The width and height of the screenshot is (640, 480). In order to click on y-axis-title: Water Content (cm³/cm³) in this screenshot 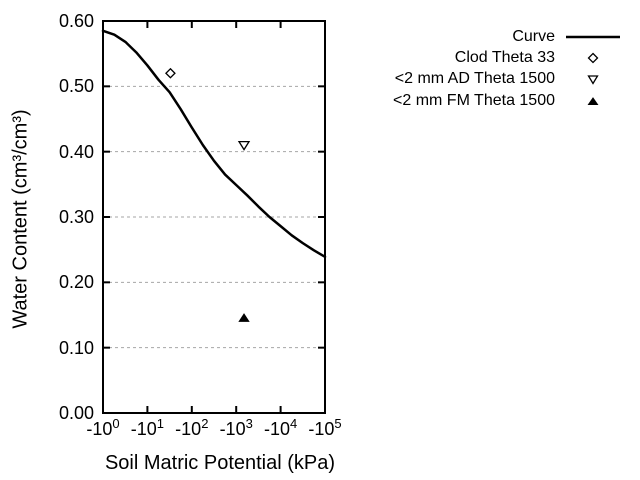, I will do `click(20, 219)`.